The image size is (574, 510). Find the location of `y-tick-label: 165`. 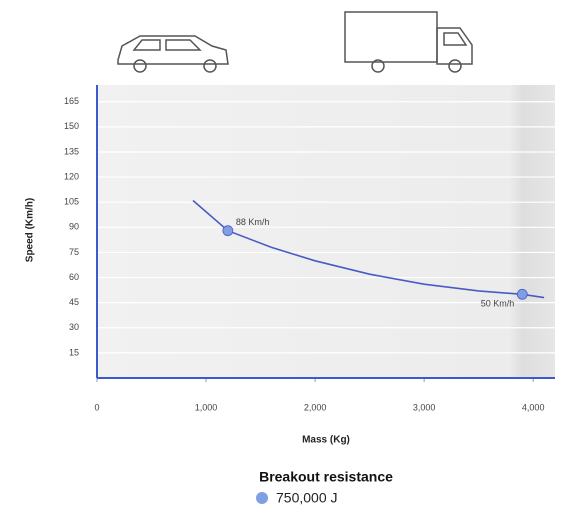

y-tick-label: 165 is located at coordinates (71, 101).